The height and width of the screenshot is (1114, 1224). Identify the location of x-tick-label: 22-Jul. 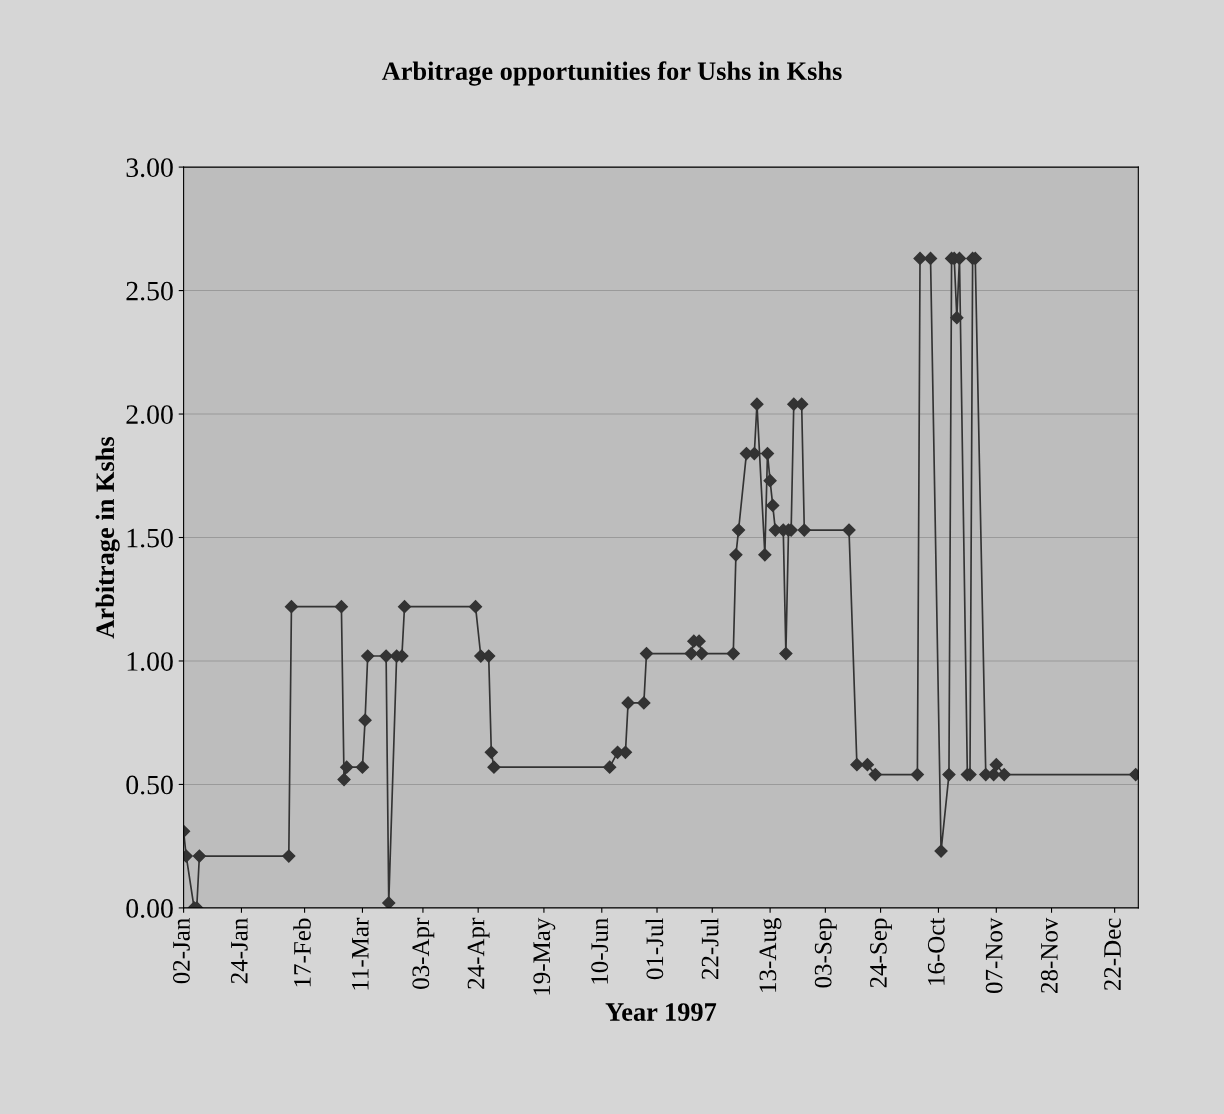
(709, 949).